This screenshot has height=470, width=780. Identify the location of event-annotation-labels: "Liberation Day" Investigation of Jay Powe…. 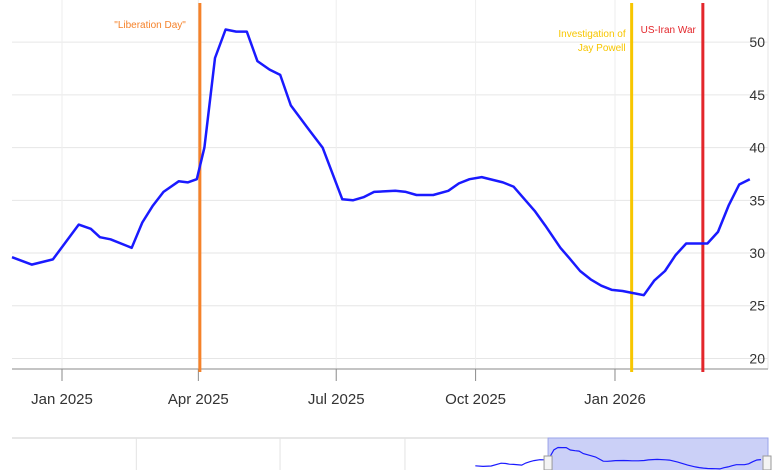
(405, 37).